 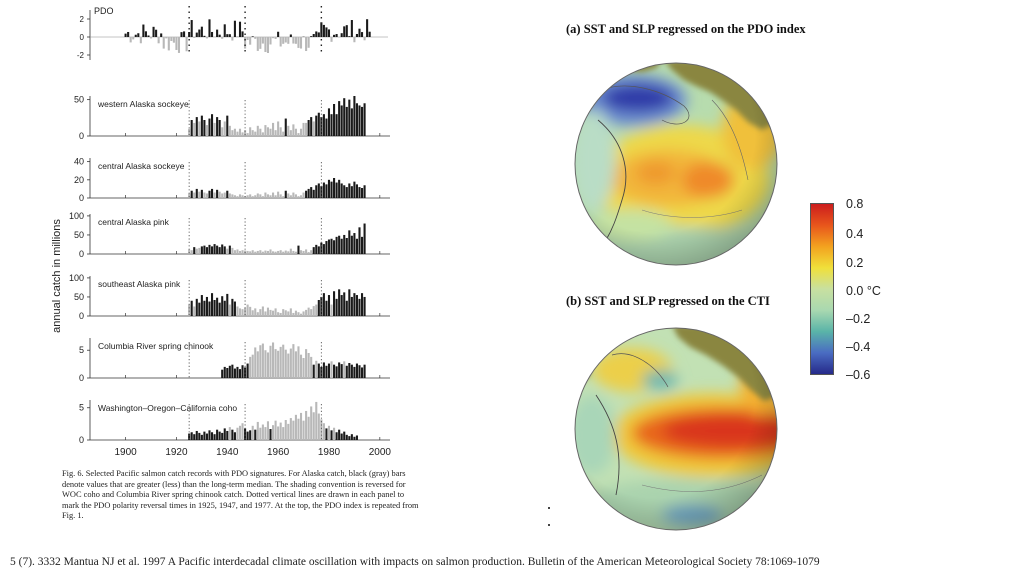 What do you see at coordinates (234, 422) in the screenshot?
I see `catch-panel: Washington–Oregon–California coho 5 0` at bounding box center [234, 422].